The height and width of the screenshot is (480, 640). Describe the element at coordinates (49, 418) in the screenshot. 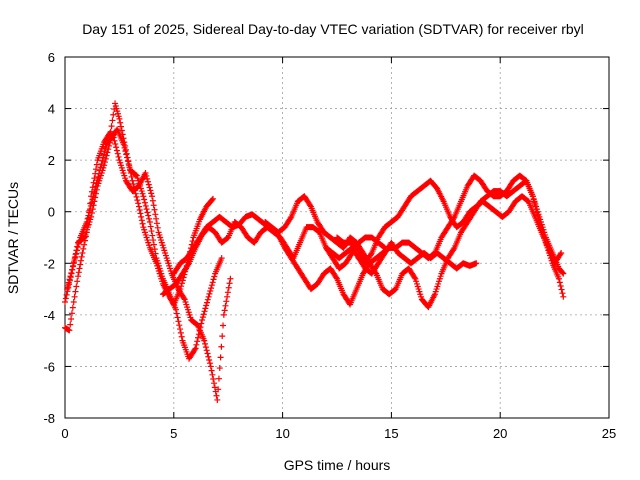

I see `y-tick-label: -8` at that location.